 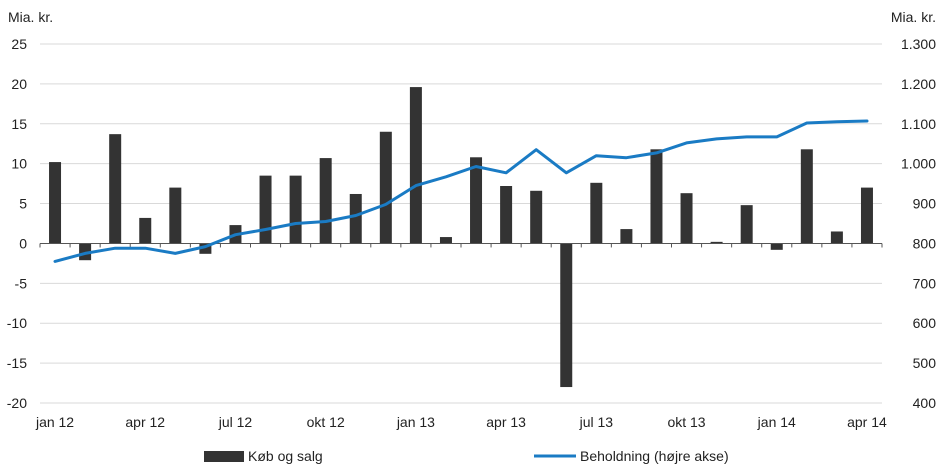 What do you see at coordinates (925, 403) in the screenshot?
I see `right-tick-label: 400` at bounding box center [925, 403].